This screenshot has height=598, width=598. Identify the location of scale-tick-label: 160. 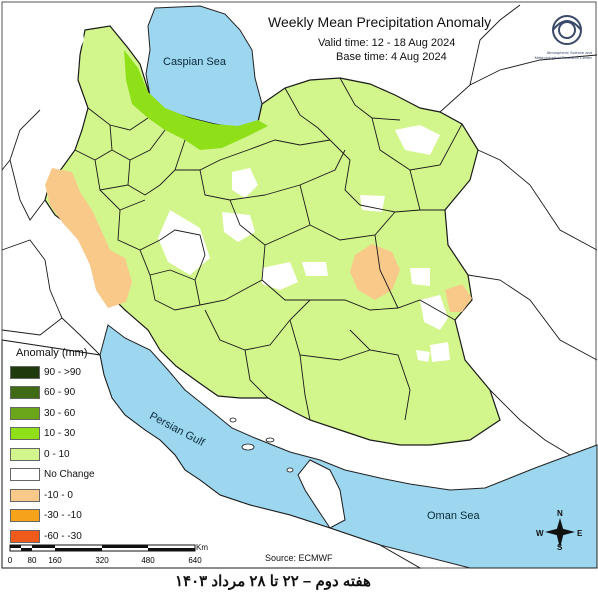
(55, 560).